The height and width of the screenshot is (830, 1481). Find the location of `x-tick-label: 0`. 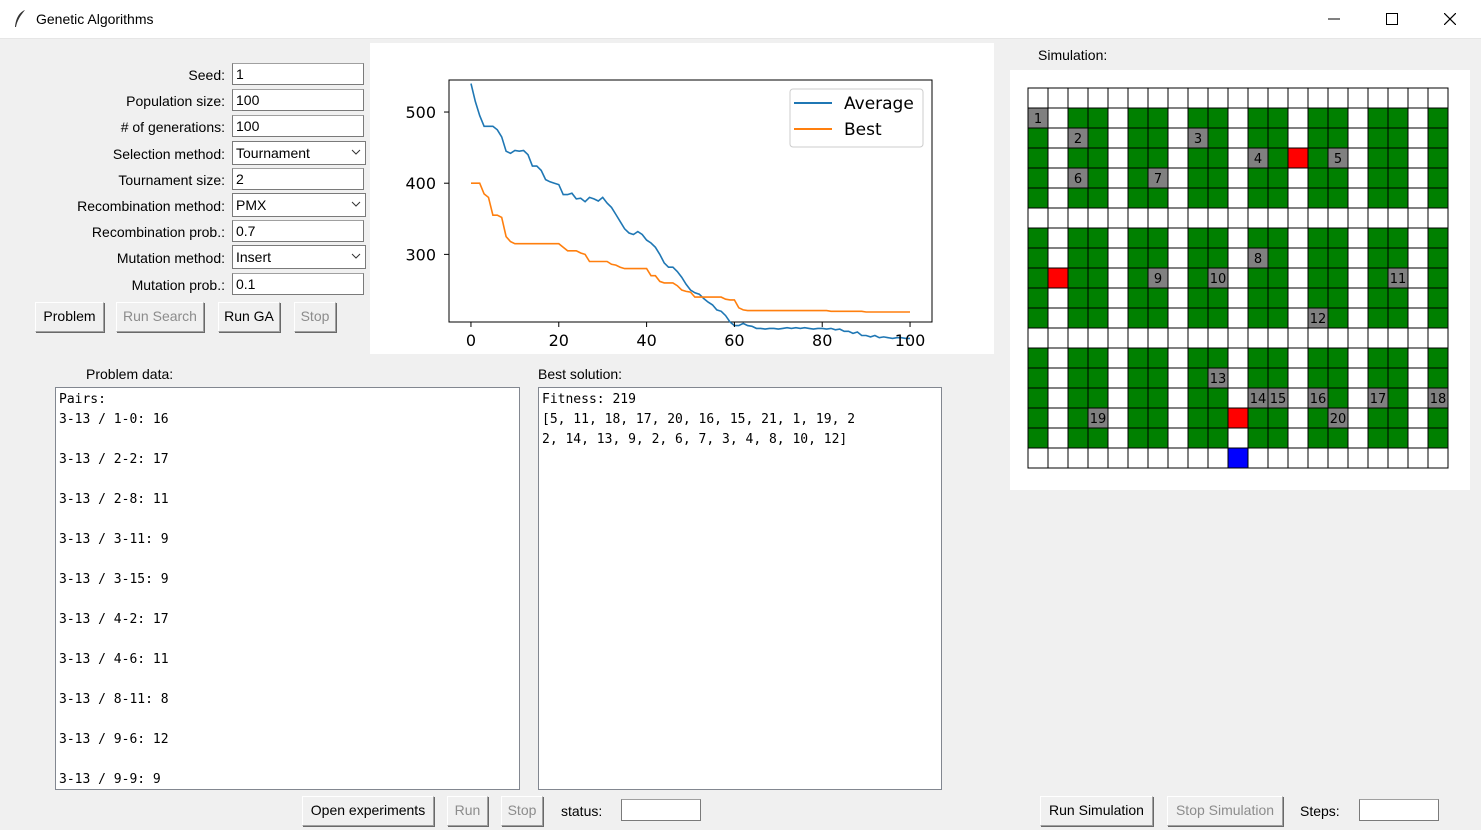

x-tick-label: 0 is located at coordinates (471, 340).